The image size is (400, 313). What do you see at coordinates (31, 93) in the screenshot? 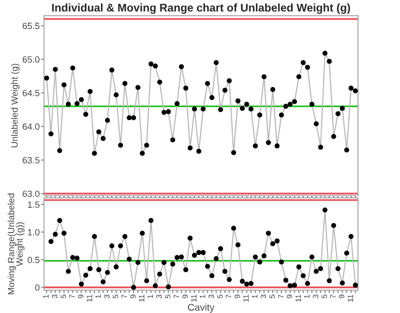
I see `y-tick-label: 64.5` at bounding box center [31, 93].